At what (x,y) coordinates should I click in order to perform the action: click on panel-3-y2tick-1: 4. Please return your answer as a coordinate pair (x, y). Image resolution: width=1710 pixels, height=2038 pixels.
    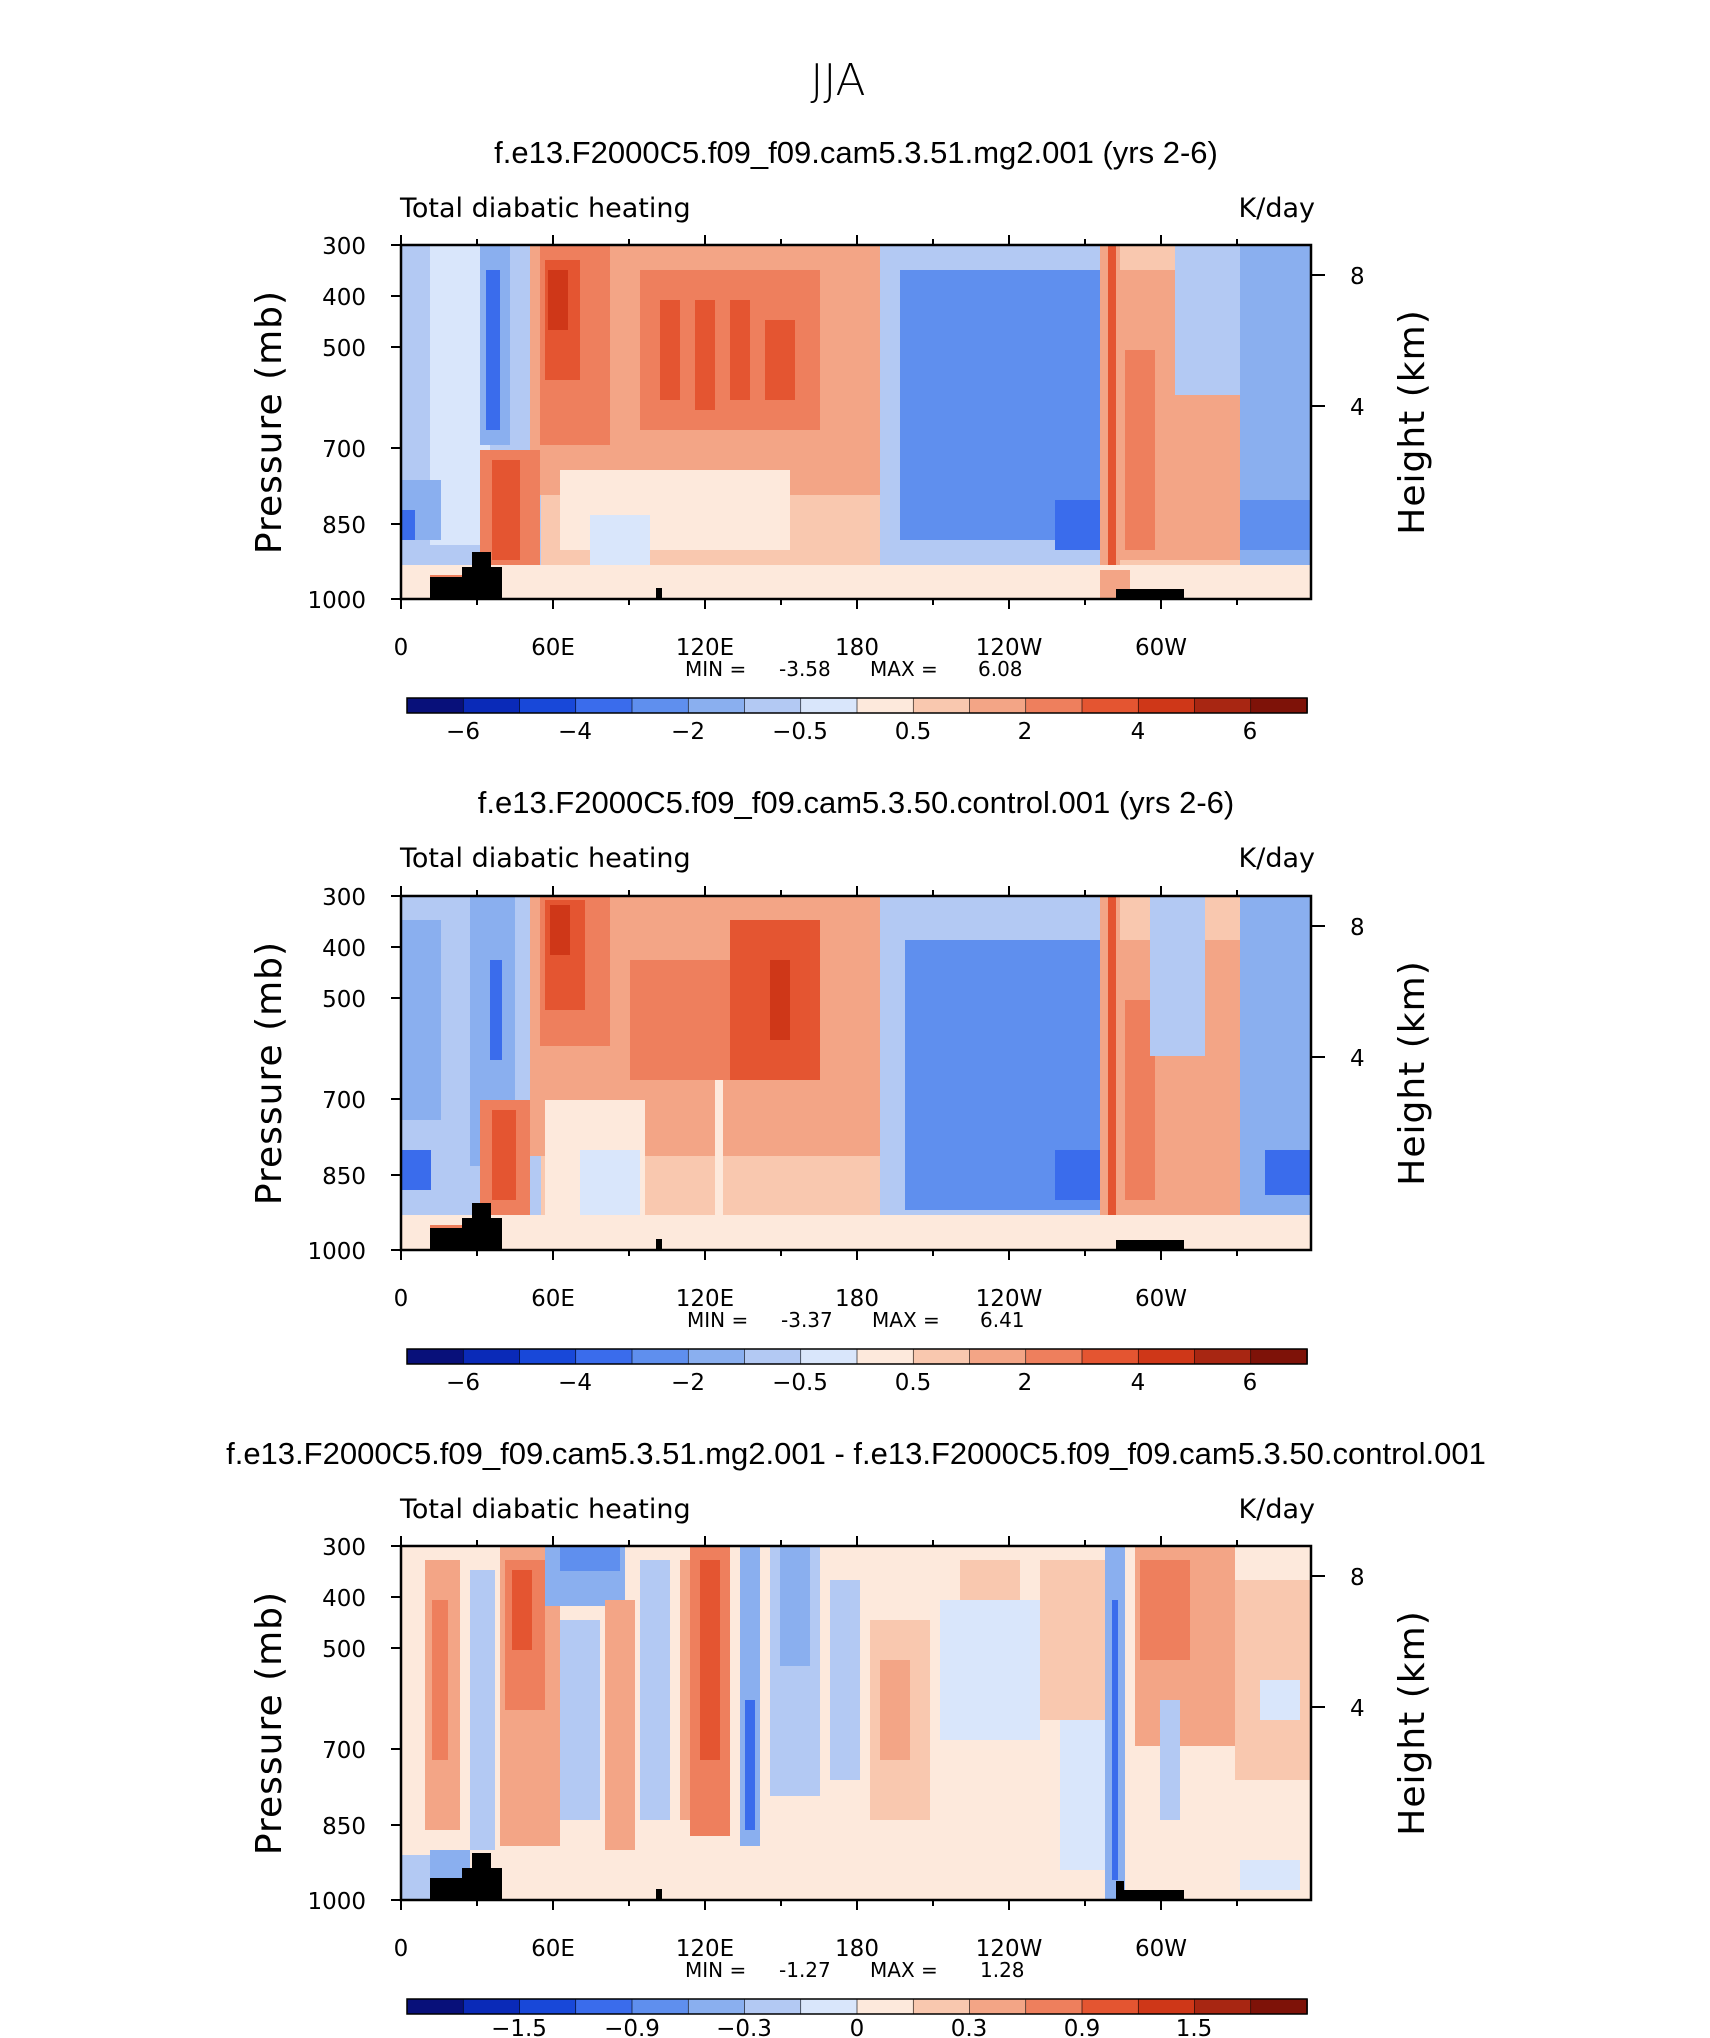
    Looking at the image, I should click on (1357, 1709).